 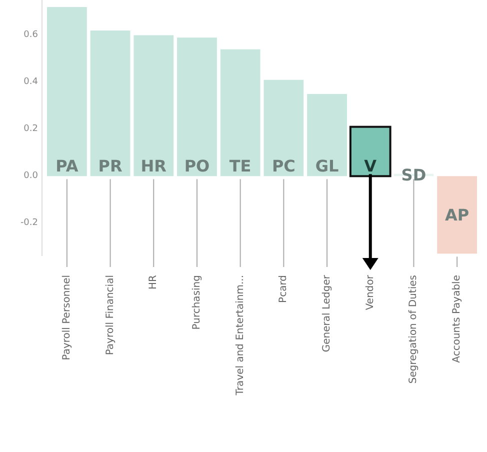 What do you see at coordinates (371, 166) in the screenshot?
I see `annotation: V` at bounding box center [371, 166].